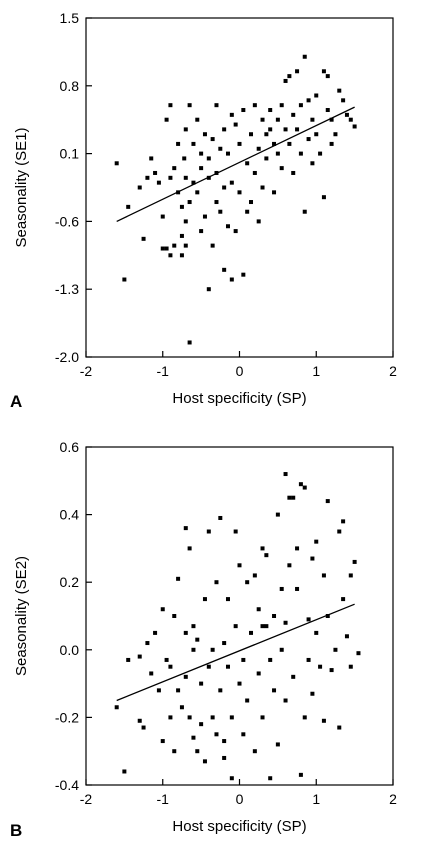 This screenshot has height=841, width=428. What do you see at coordinates (70, 18) in the screenshot?
I see `y-tick-label: 1.5` at bounding box center [70, 18].